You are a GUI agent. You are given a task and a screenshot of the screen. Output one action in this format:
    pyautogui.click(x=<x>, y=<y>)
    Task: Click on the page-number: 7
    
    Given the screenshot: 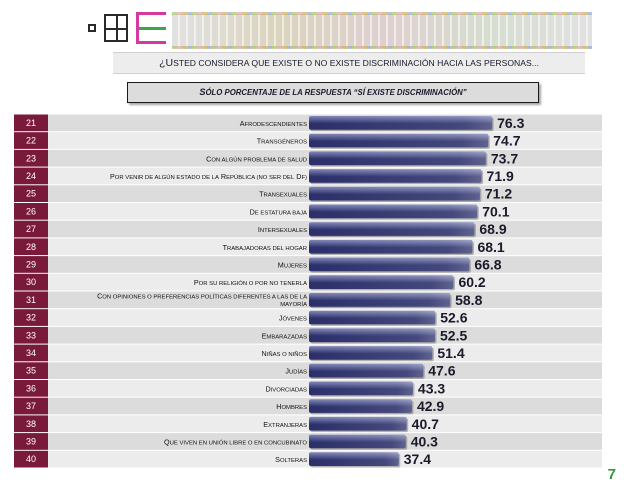 What is the action you would take?
    pyautogui.click(x=611, y=474)
    